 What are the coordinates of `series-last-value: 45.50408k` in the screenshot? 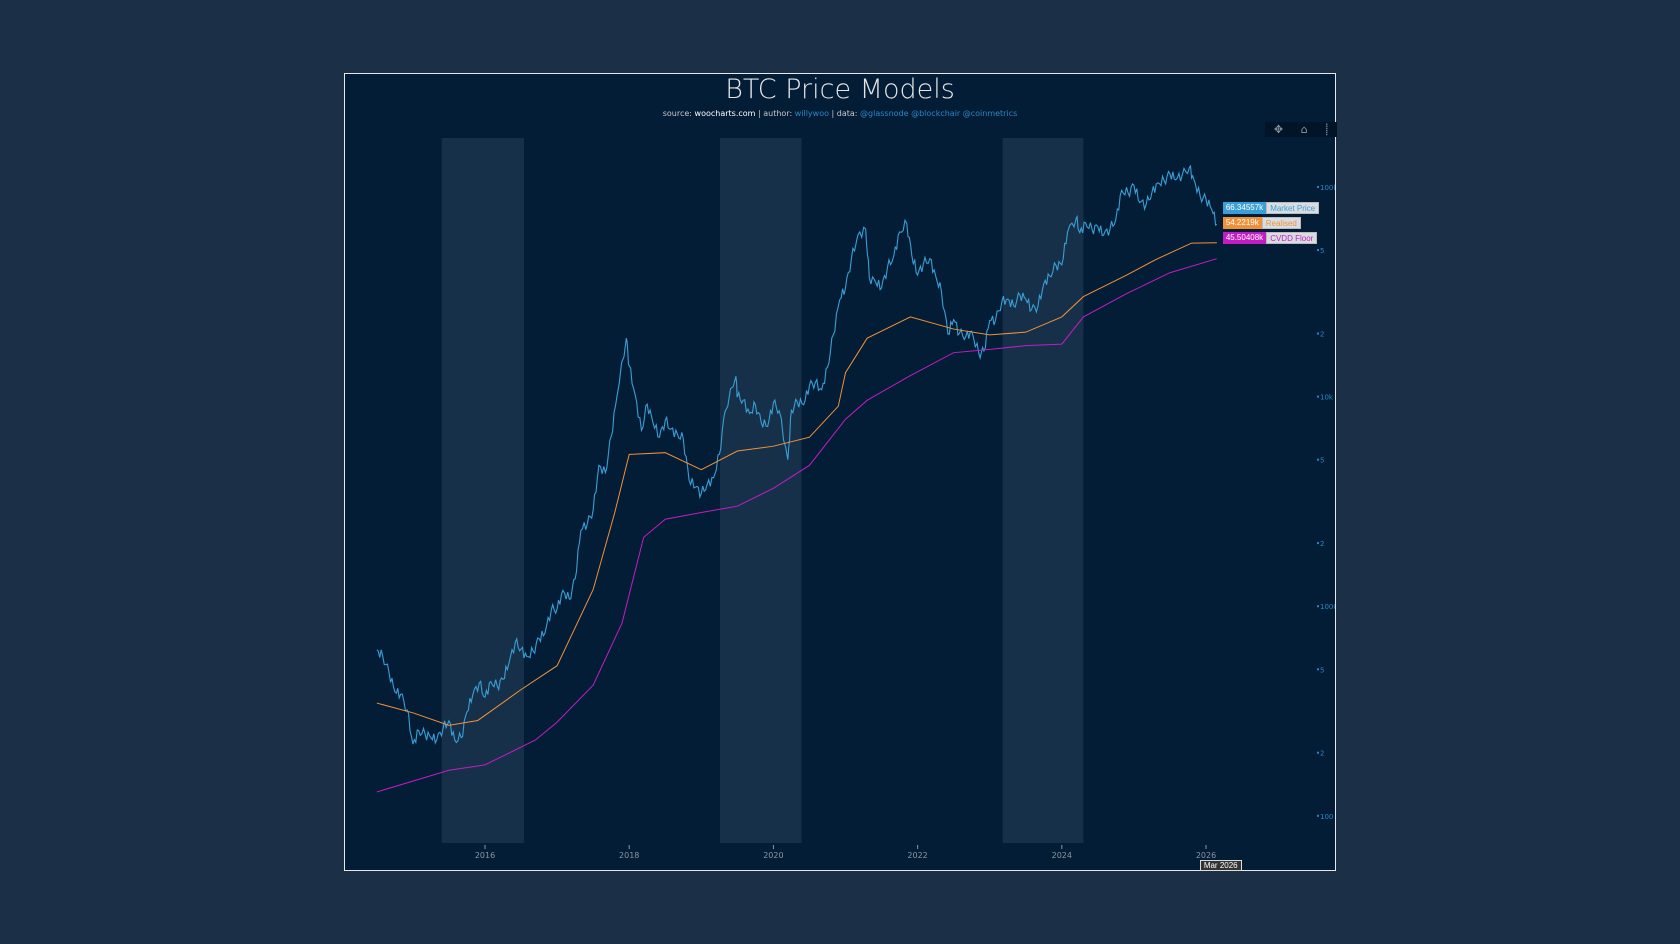 It's located at (1244, 238).